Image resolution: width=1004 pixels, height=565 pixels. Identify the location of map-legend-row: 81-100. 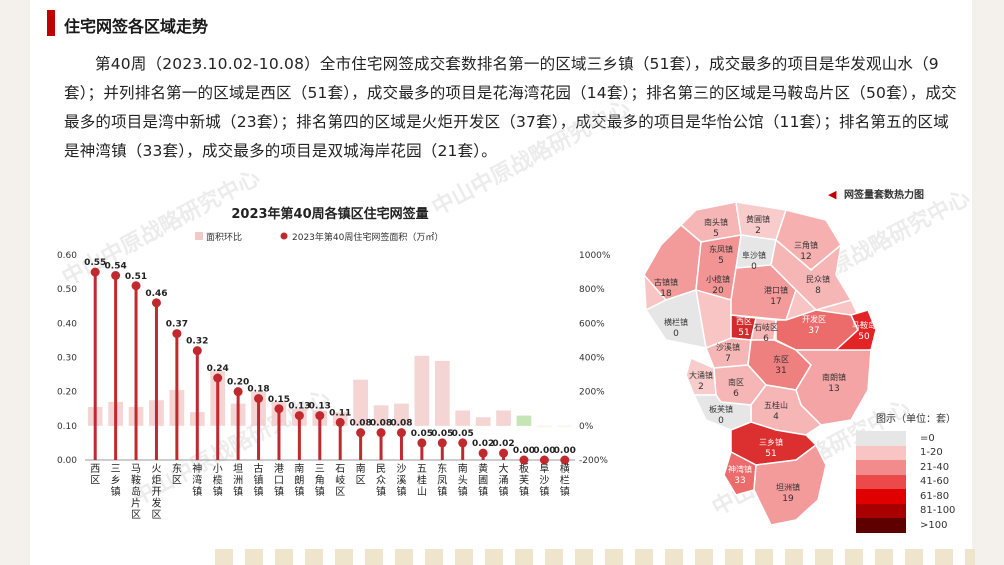
(916, 510).